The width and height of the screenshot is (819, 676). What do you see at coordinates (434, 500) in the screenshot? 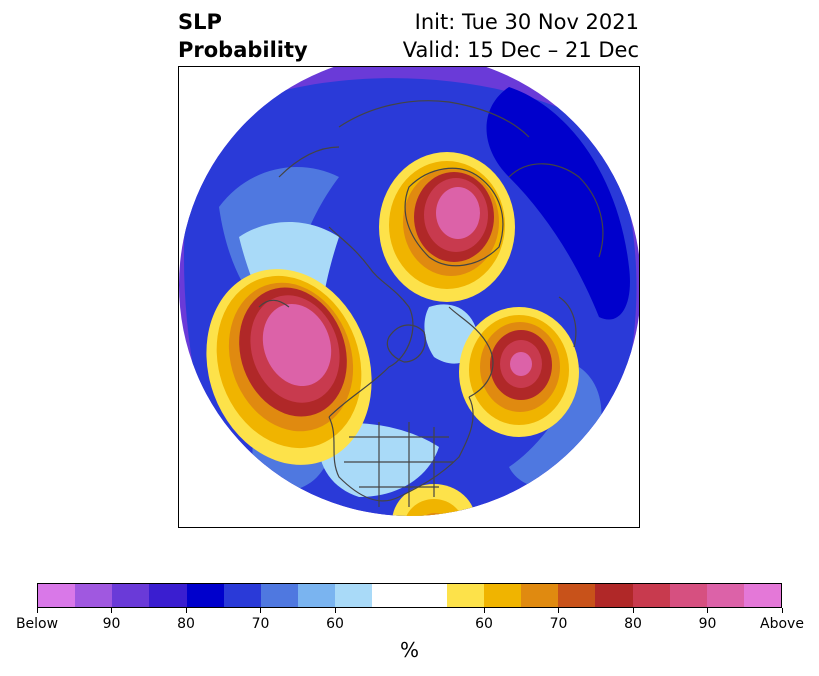
I see `high-south-yellow` at bounding box center [434, 500].